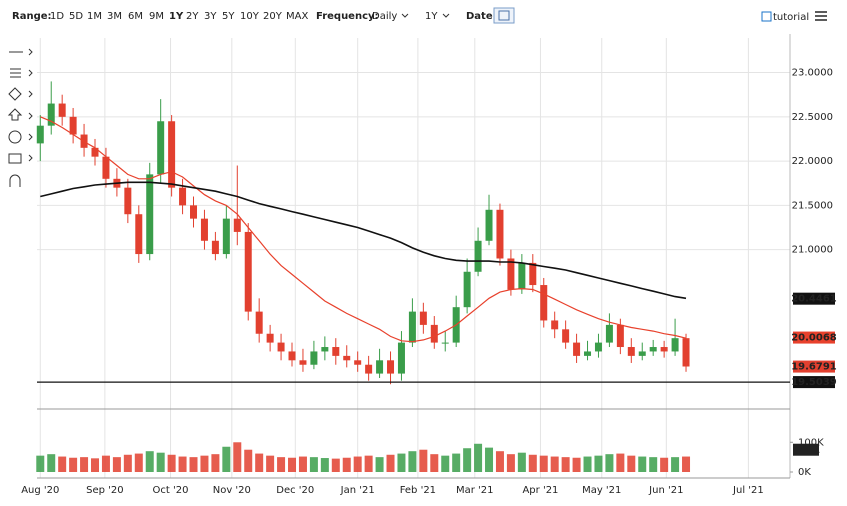  What do you see at coordinates (210, 16) in the screenshot?
I see `range-button: 3Y` at bounding box center [210, 16].